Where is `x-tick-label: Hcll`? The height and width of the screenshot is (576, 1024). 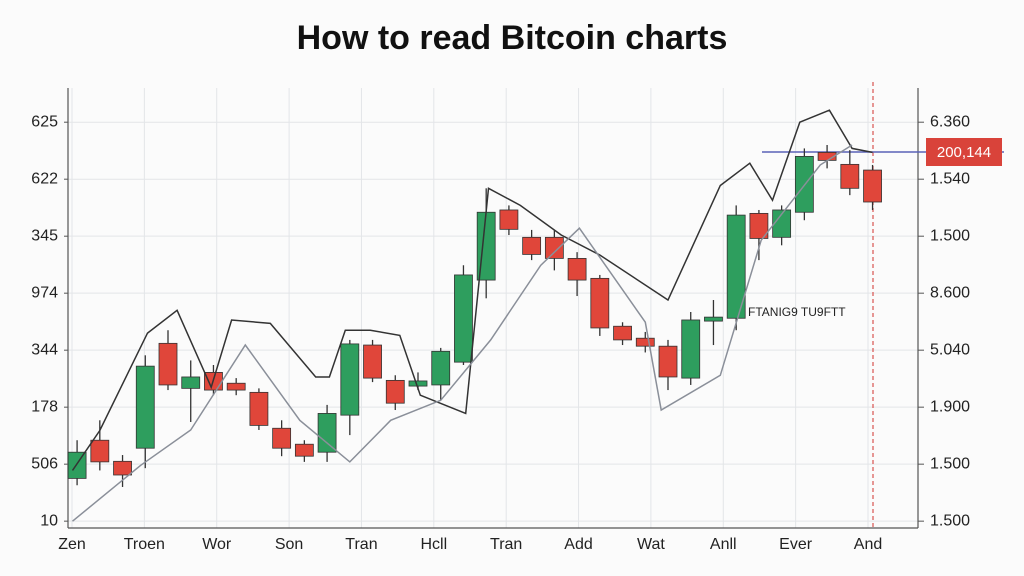 x-tick-label: Hcll is located at coordinates (433, 544).